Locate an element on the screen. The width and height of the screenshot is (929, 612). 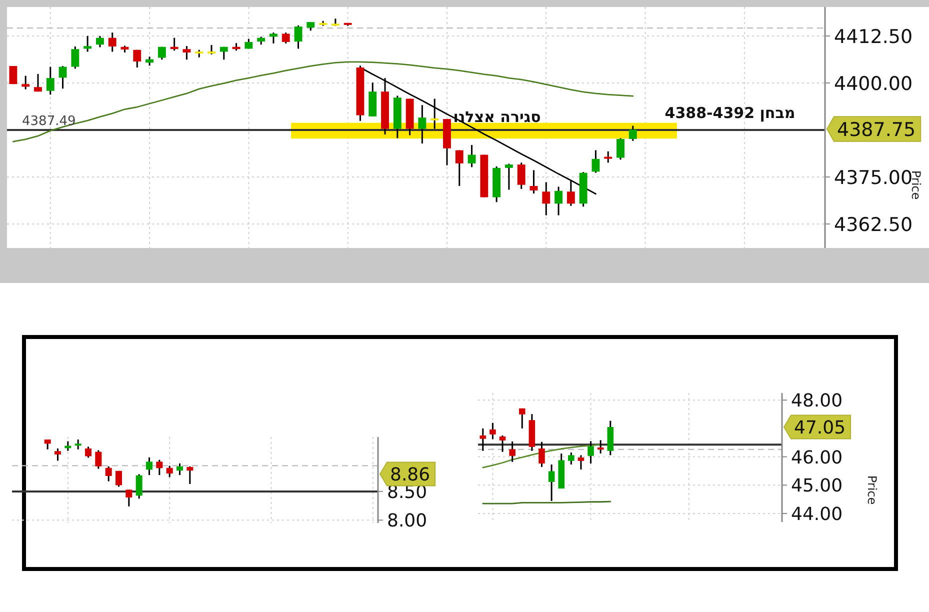
y-tick-label: 8.00 is located at coordinates (407, 521).